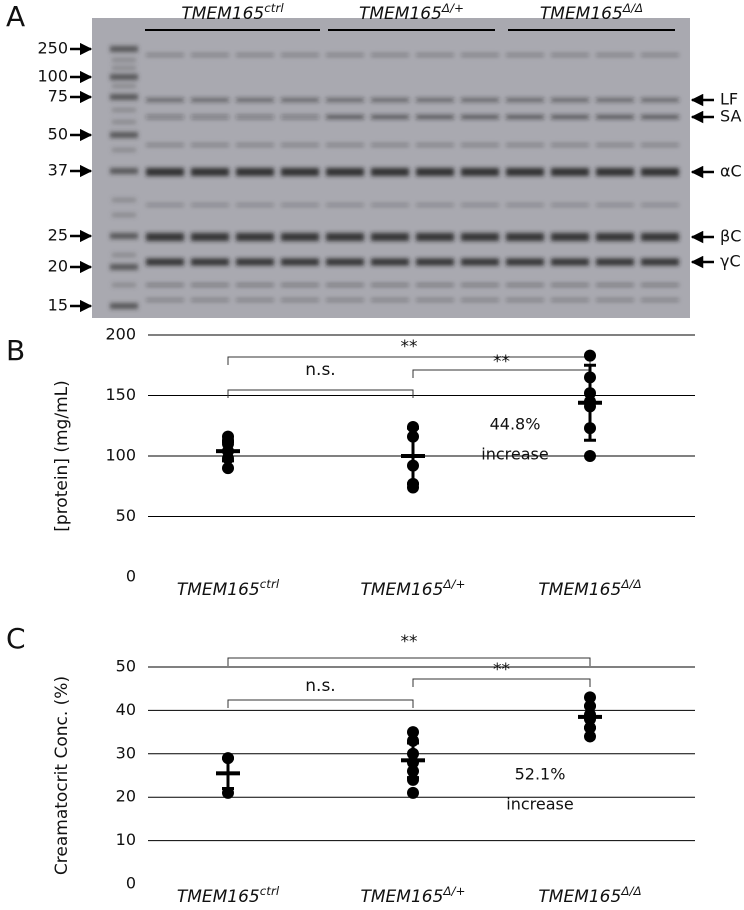  Describe the element at coordinates (126, 515) in the screenshot. I see `y-tick-label: 50` at that location.